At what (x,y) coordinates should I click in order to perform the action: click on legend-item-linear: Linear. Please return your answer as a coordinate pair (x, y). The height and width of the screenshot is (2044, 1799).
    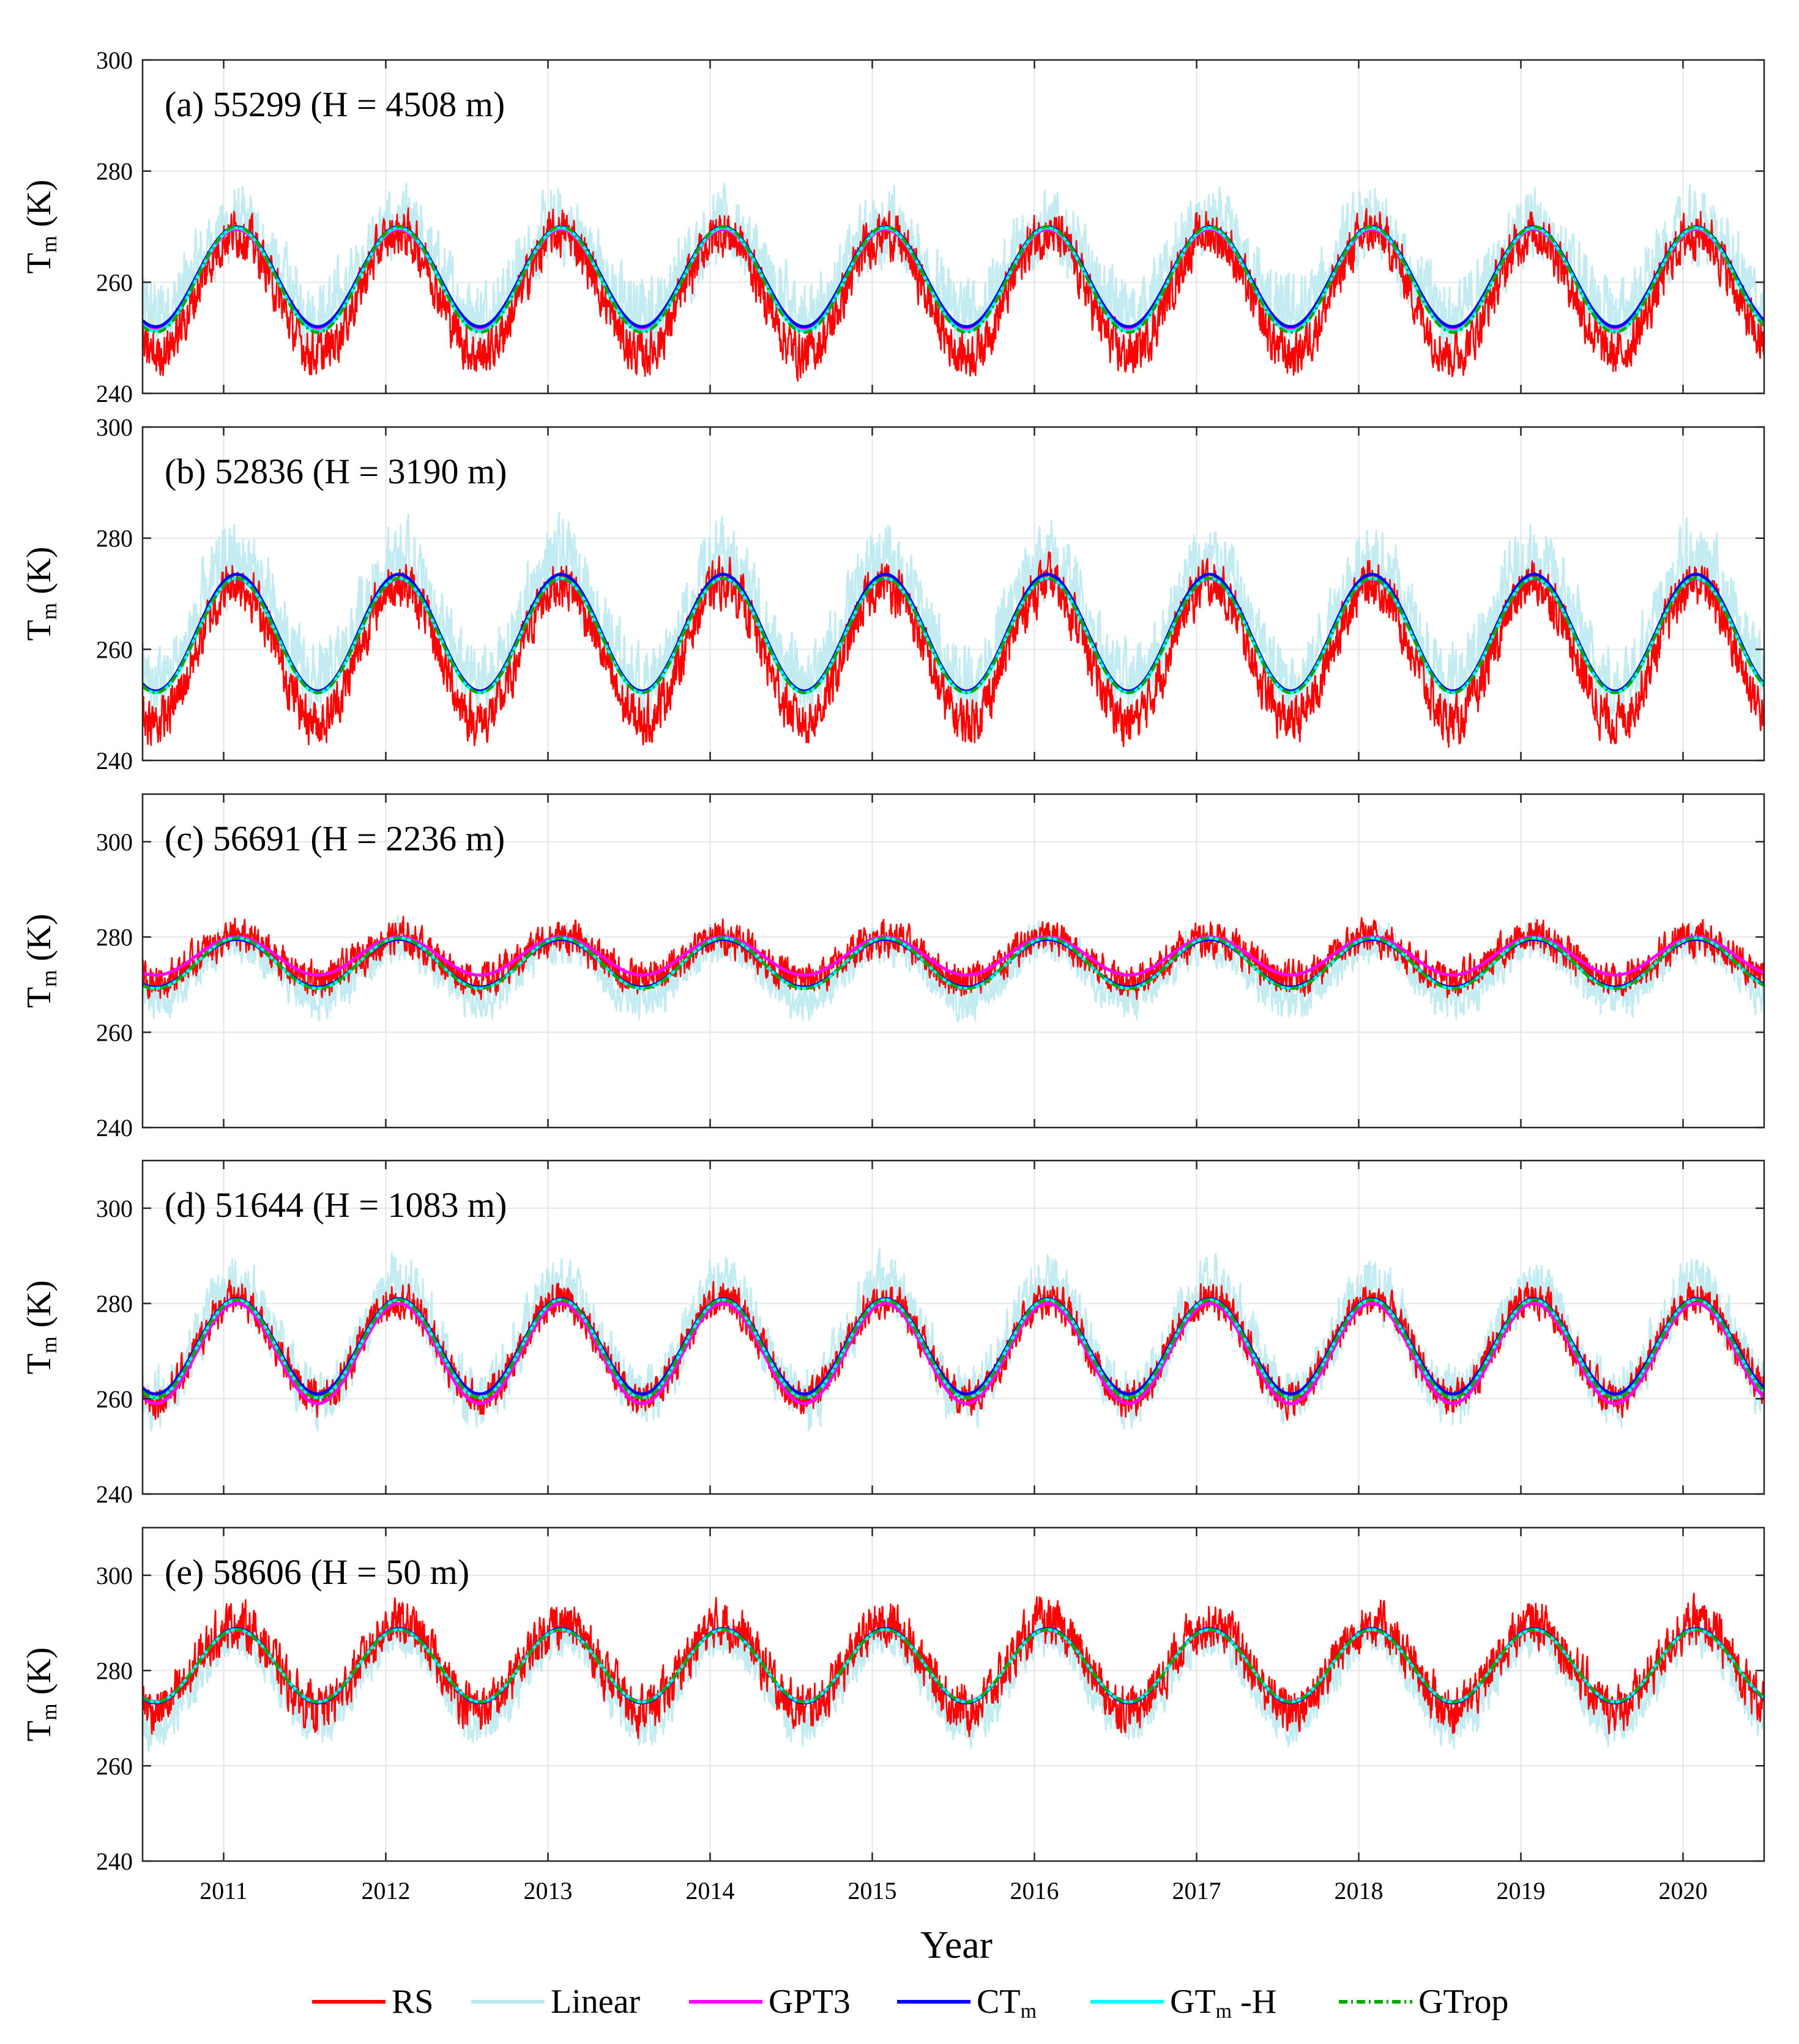
    Looking at the image, I should click on (555, 2002).